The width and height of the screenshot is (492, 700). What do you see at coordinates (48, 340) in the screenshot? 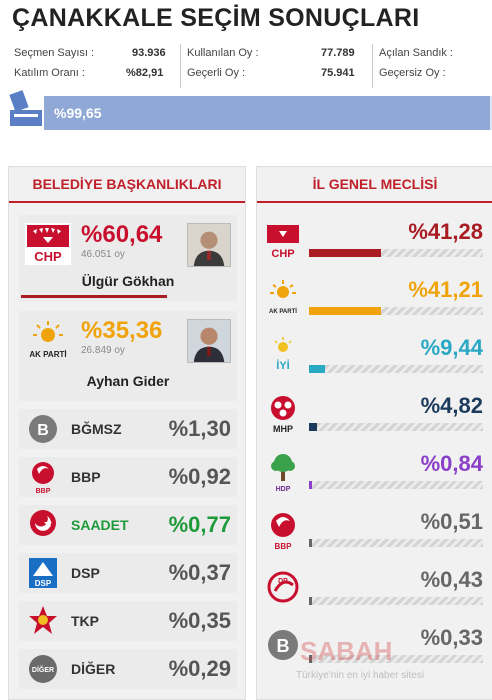
I see `akparti-logo-icon: AK PARTİ` at bounding box center [48, 340].